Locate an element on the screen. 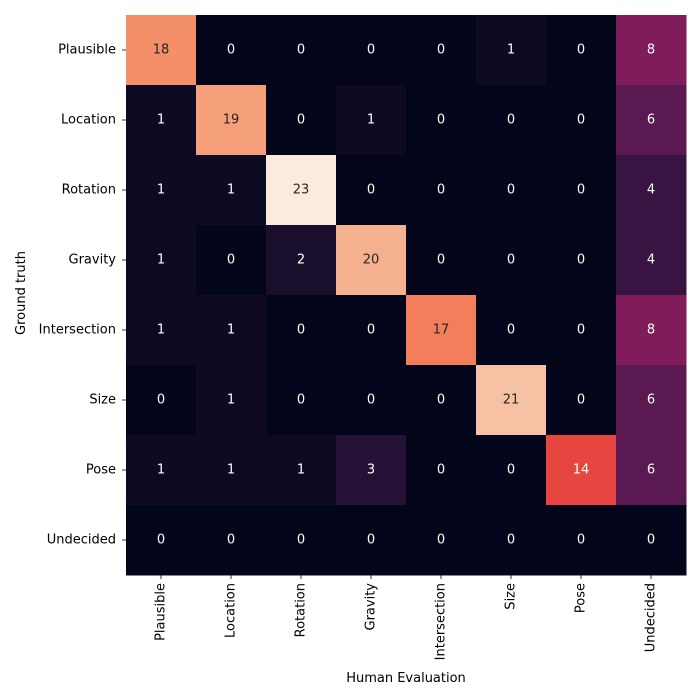 This screenshot has height=700, width=700. x-tick-label: Intersection is located at coordinates (441, 621).